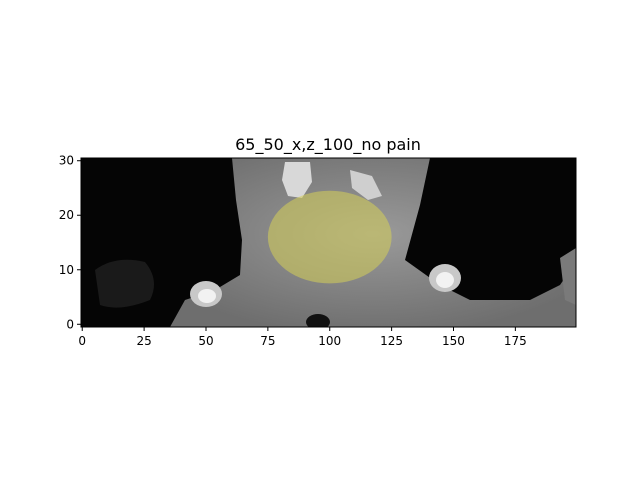 The height and width of the screenshot is (480, 640). What do you see at coordinates (445, 280) in the screenshot?
I see `bone-right-femur-core` at bounding box center [445, 280].